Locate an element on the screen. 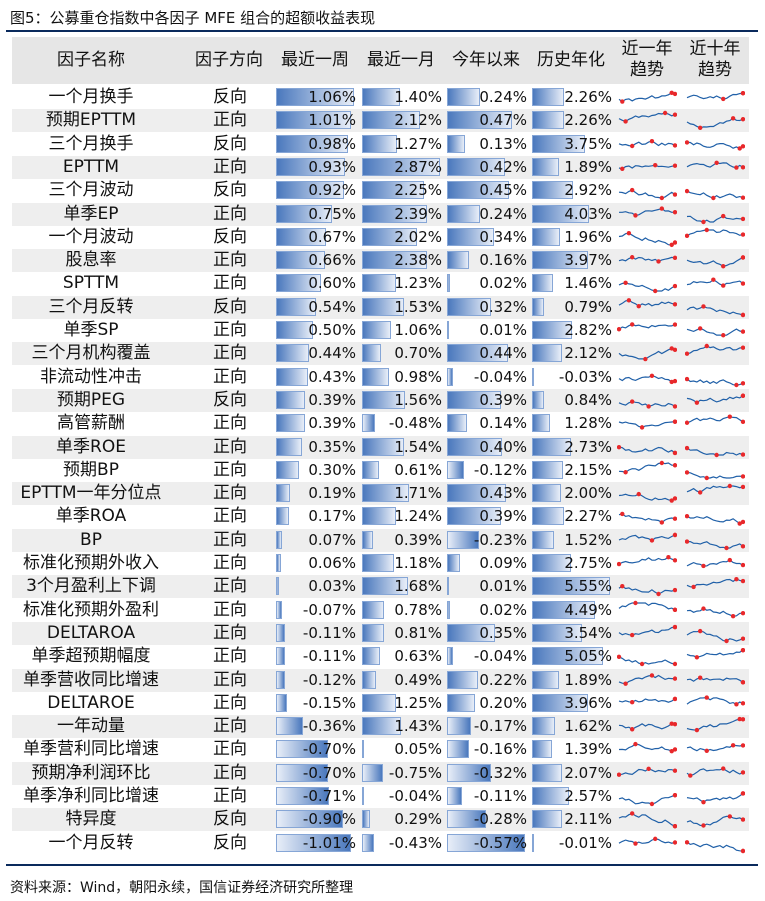 The width and height of the screenshot is (765, 901). table-row: 预期PEG 反向 0.39% 1.56% 0.39% 0.84% is located at coordinates (380, 400).